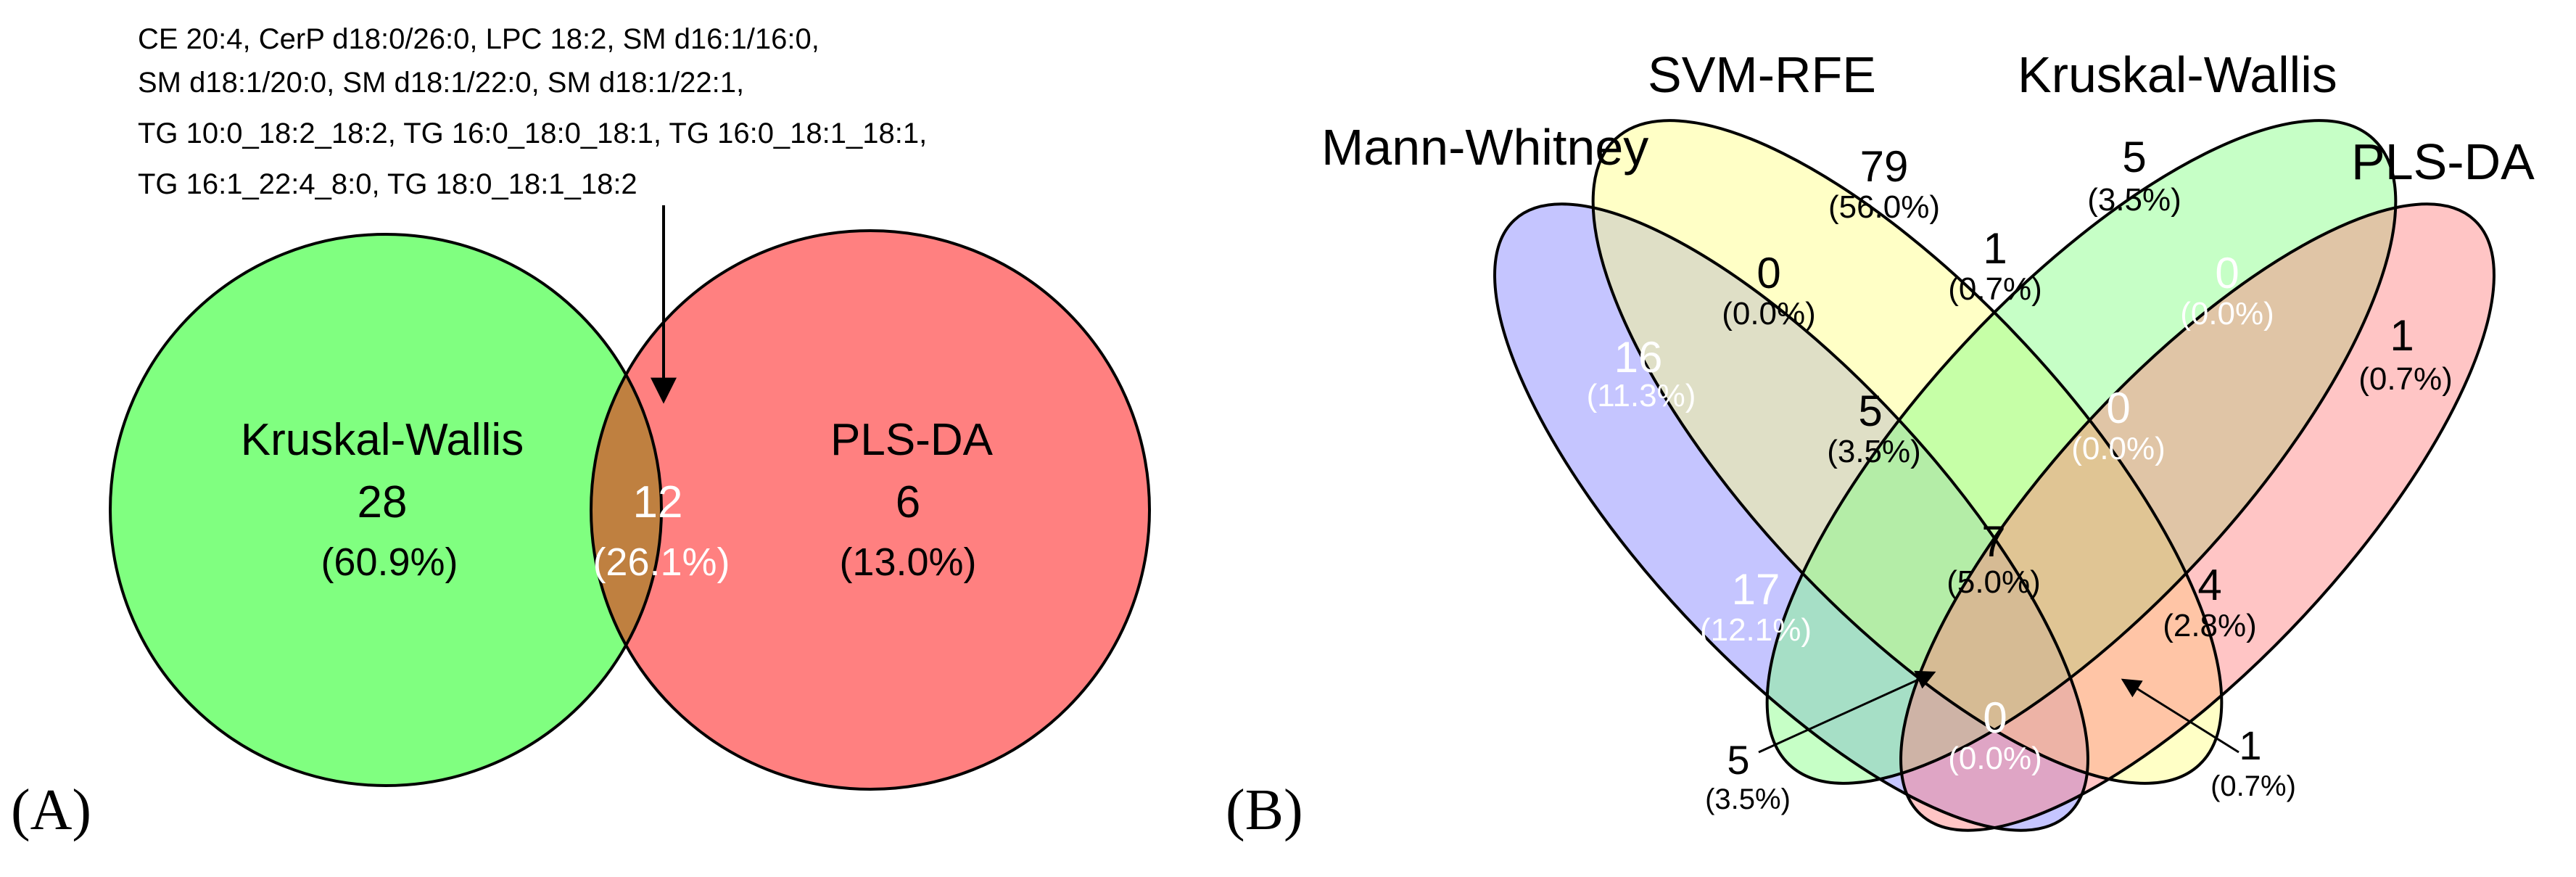 Image resolution: width=2576 pixels, height=877 pixels. I want to click on venn-b-mw-only-percent: (11.3%), so click(1641, 395).